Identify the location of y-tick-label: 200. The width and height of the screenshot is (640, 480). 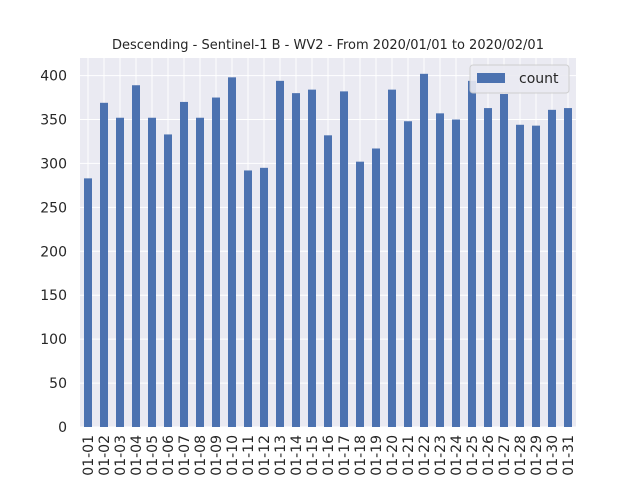
(53, 252).